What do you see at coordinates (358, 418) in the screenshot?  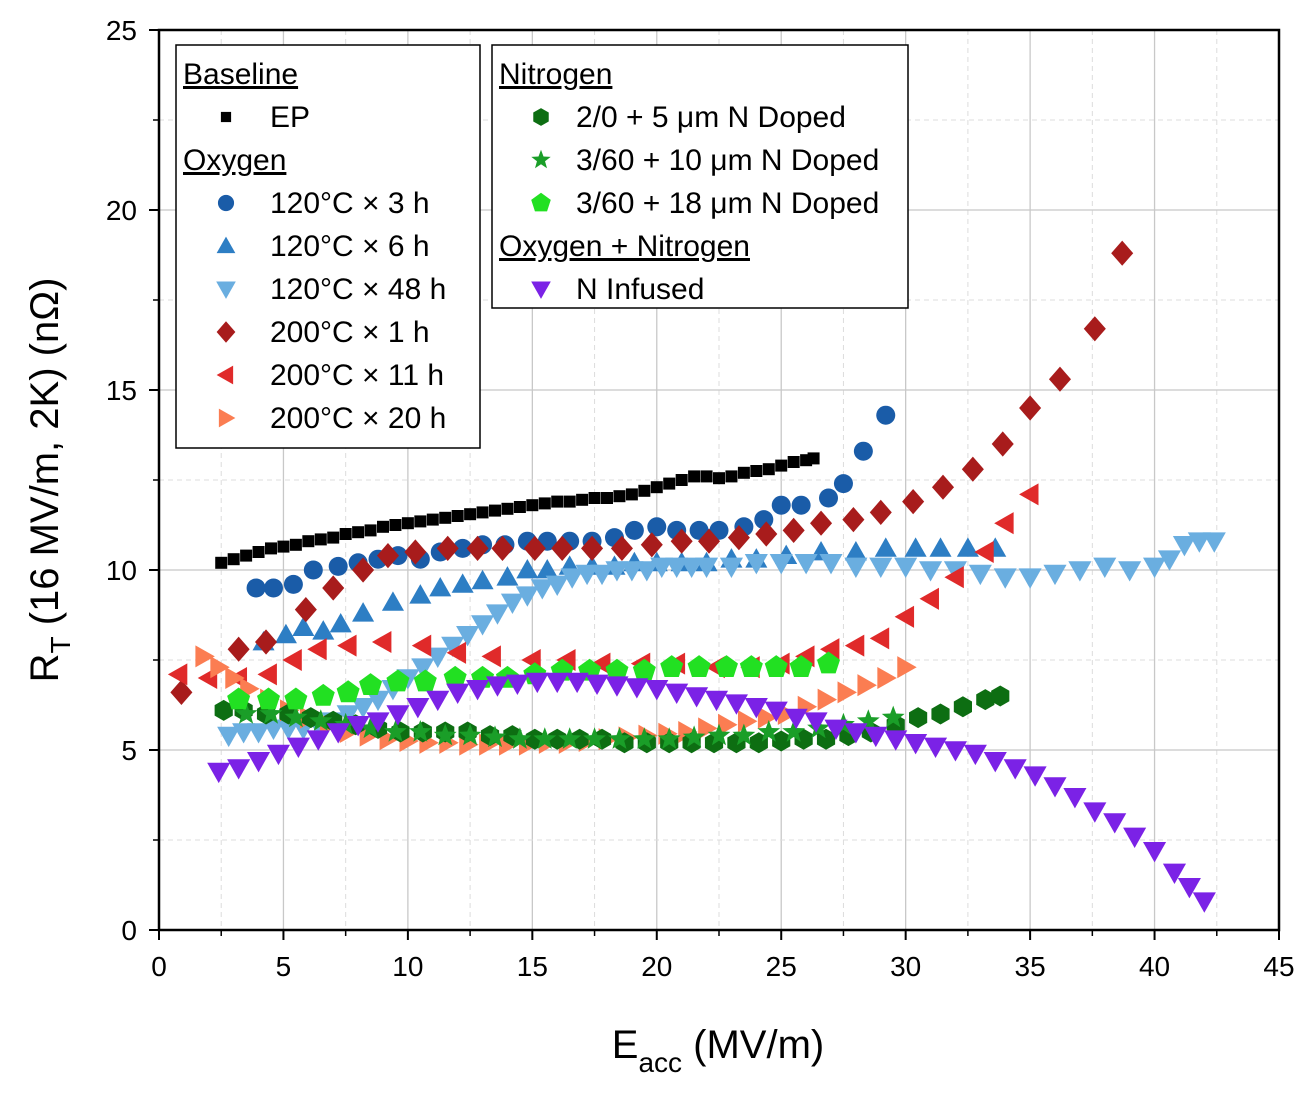 I see `legend-label-200-c-20-h: 200°C × 20 h` at bounding box center [358, 418].